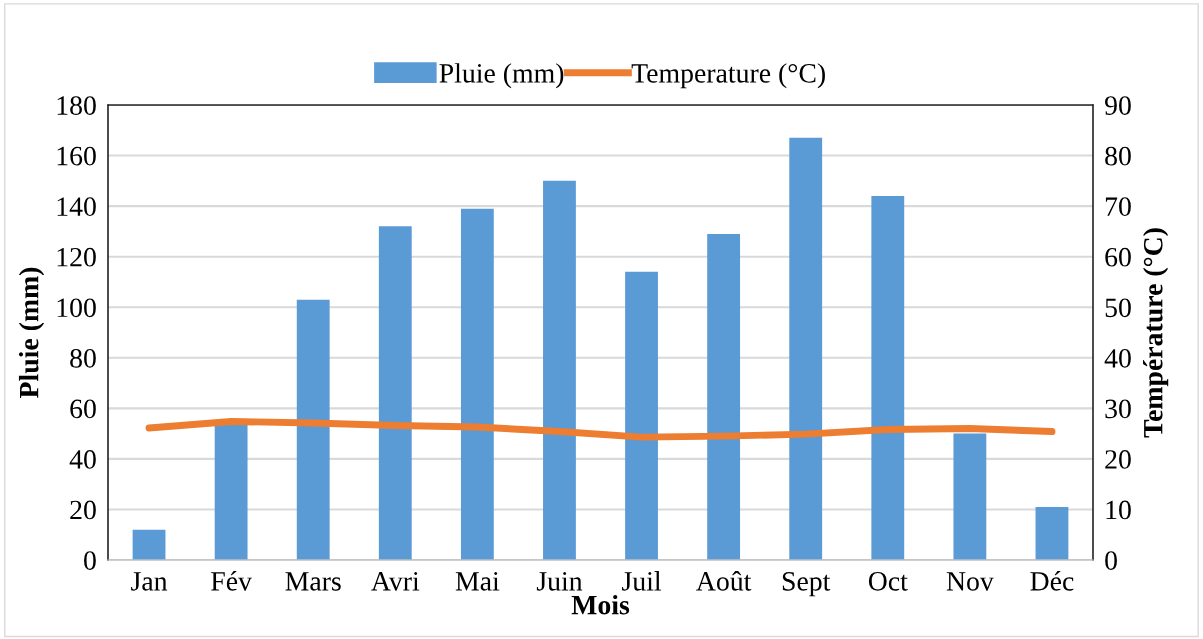 This screenshot has width=1203, height=639. What do you see at coordinates (76, 156) in the screenshot?
I see `y-tick-label: 160` at bounding box center [76, 156].